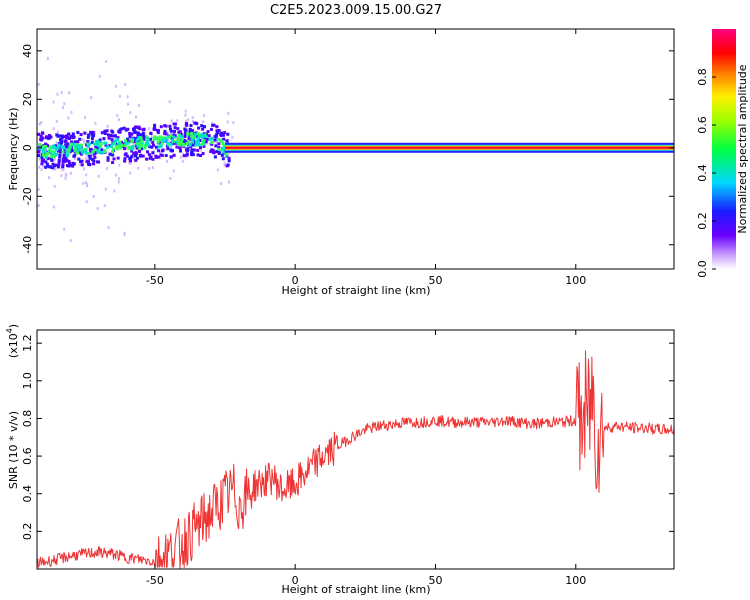 This screenshot has height=600, width=750. I want to click on colorbar-tick-label: 0.8, so click(702, 77).